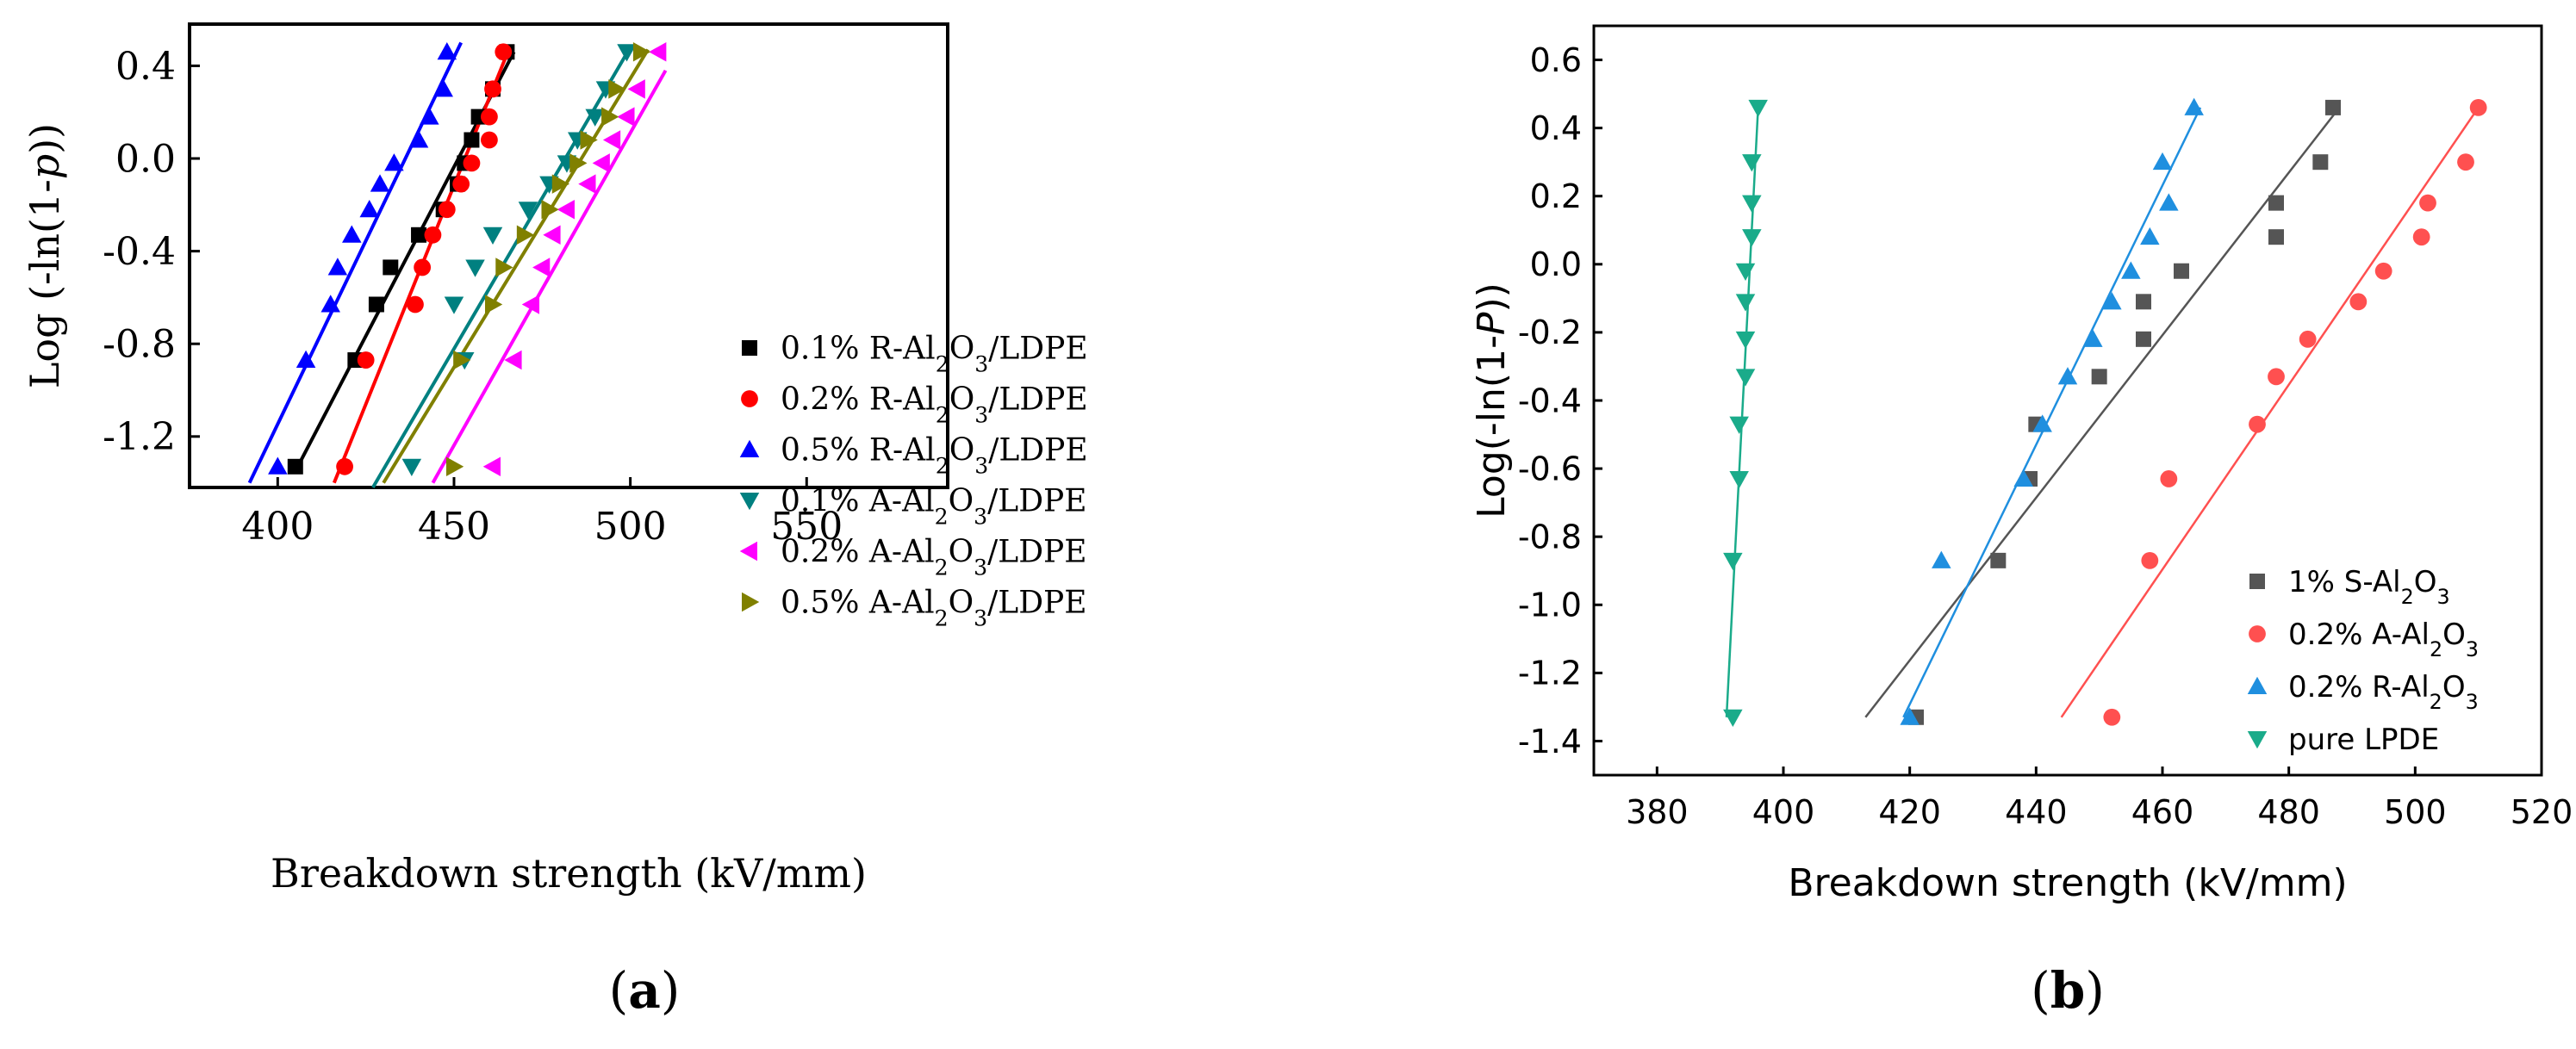 The height and width of the screenshot is (1049, 2576). I want to click on y-tick-label: 0.0, so click(1556, 264).